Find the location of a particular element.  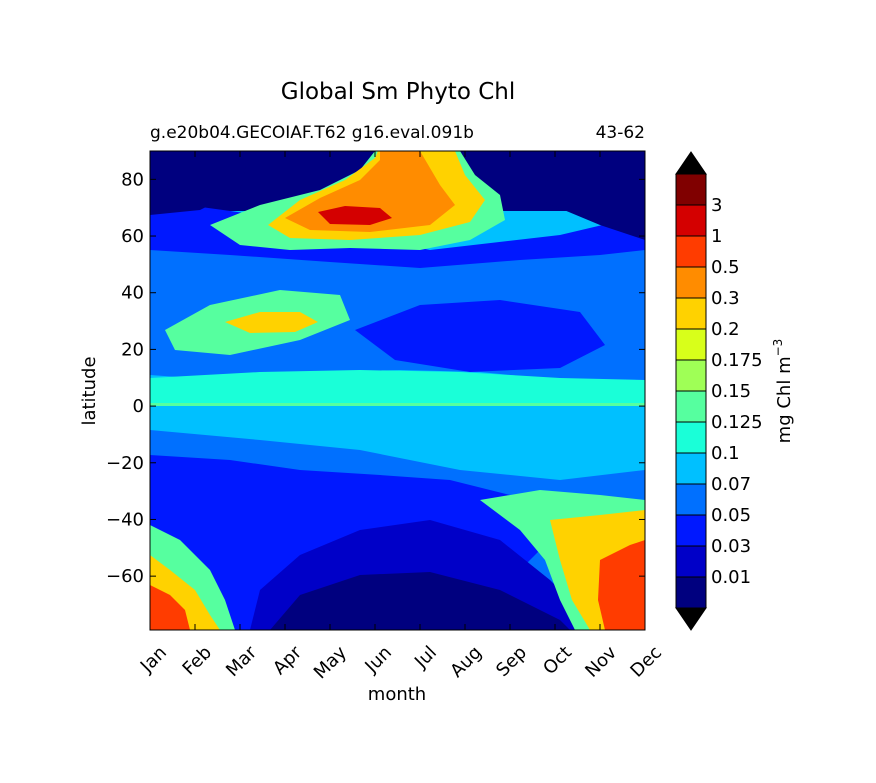

colorbar-extend-max is located at coordinates (691, 163).